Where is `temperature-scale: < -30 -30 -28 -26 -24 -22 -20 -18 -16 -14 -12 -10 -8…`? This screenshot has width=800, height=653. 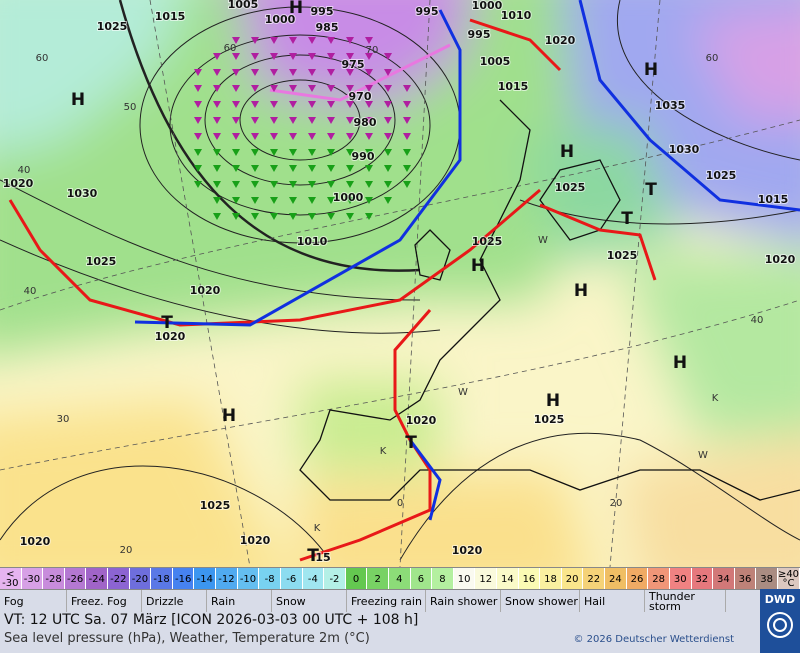 temperature-scale: < -30 -30 -28 -26 -24 -22 -20 -18 -16 -14 -12 -10 -8… is located at coordinates (400, 578).